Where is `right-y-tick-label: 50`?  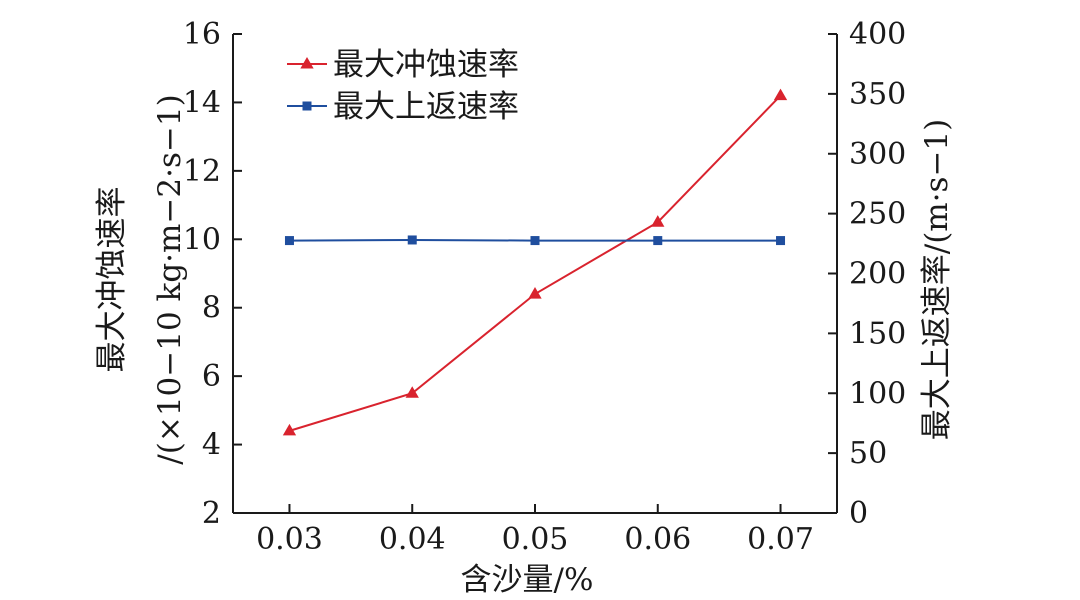 right-y-tick-label: 50 is located at coordinates (868, 453).